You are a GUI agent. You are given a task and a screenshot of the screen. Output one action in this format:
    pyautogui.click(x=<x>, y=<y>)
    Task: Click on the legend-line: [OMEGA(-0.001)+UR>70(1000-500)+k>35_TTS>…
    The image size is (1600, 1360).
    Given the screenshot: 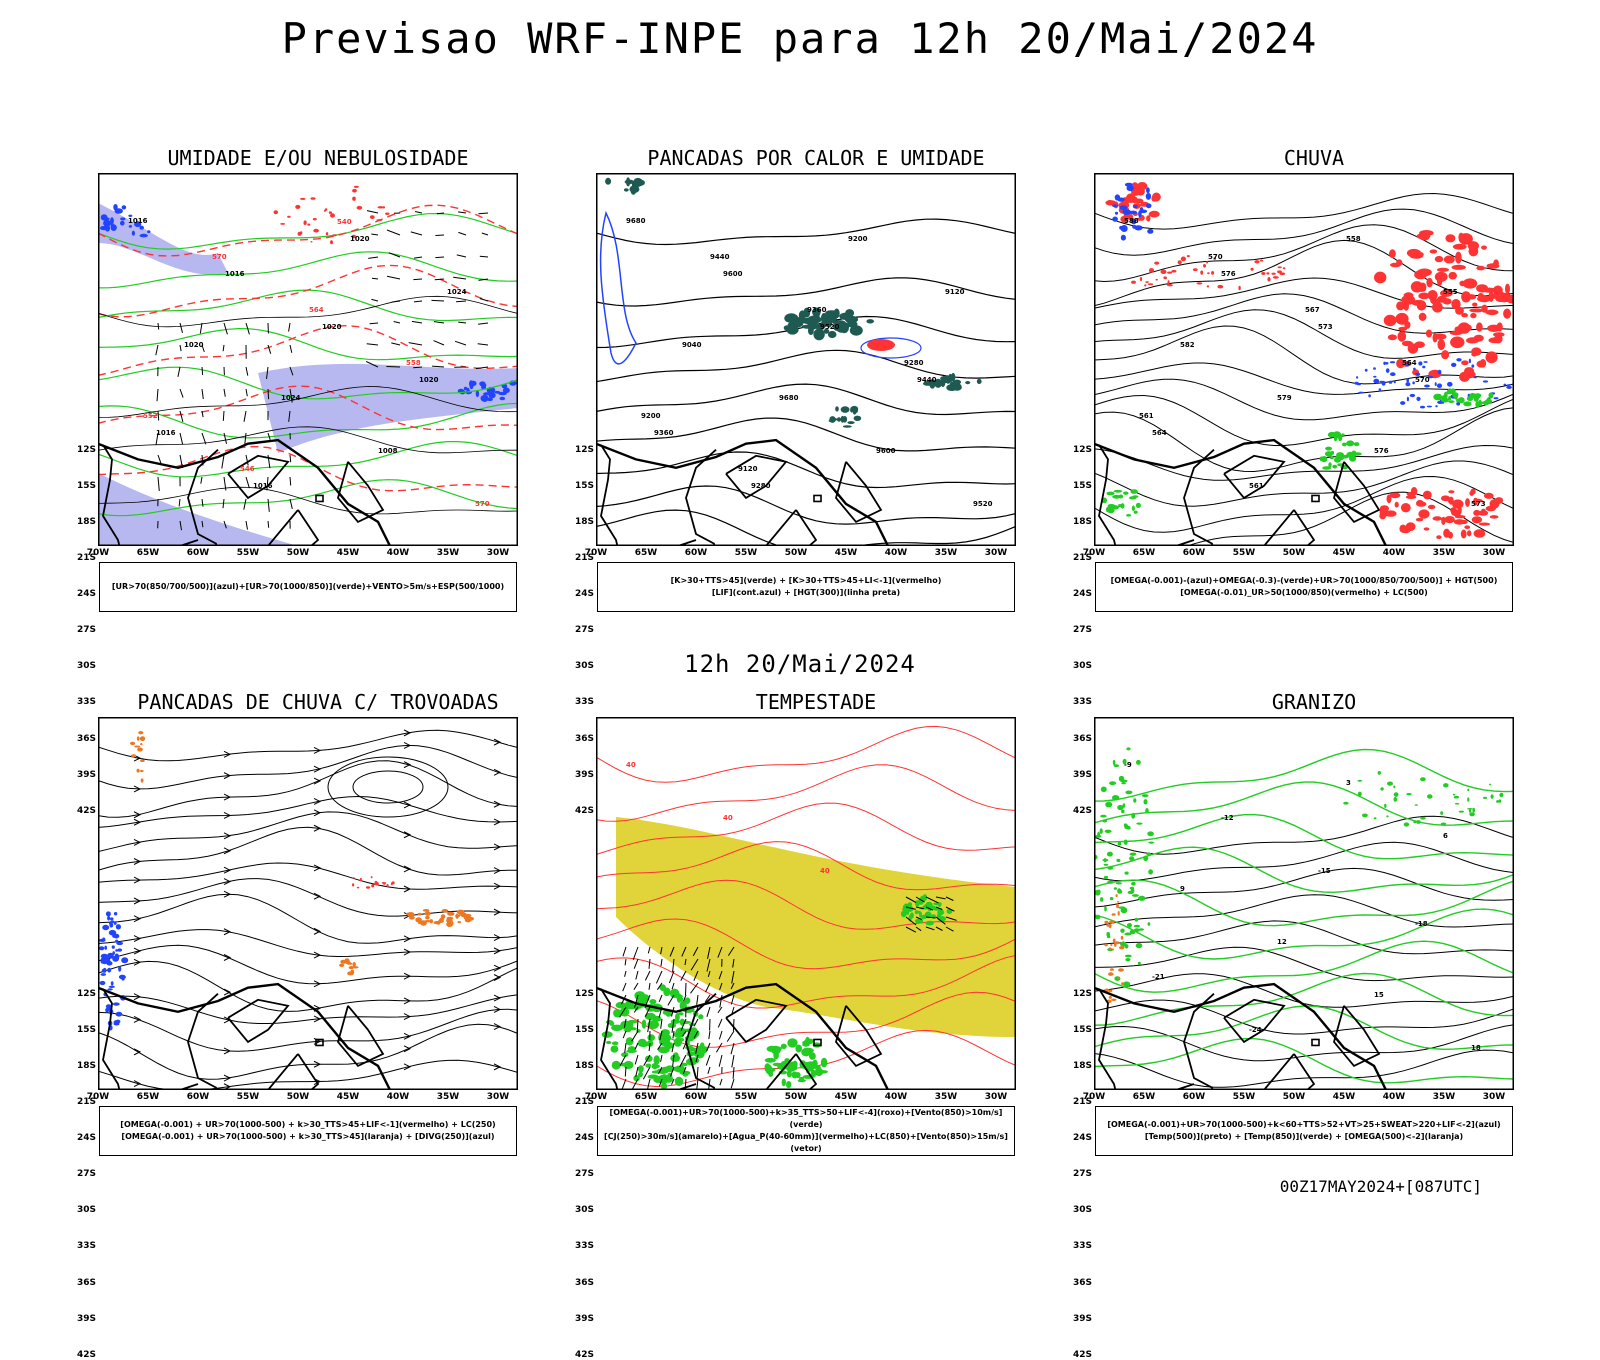 What is the action you would take?
    pyautogui.click(x=806, y=1119)
    